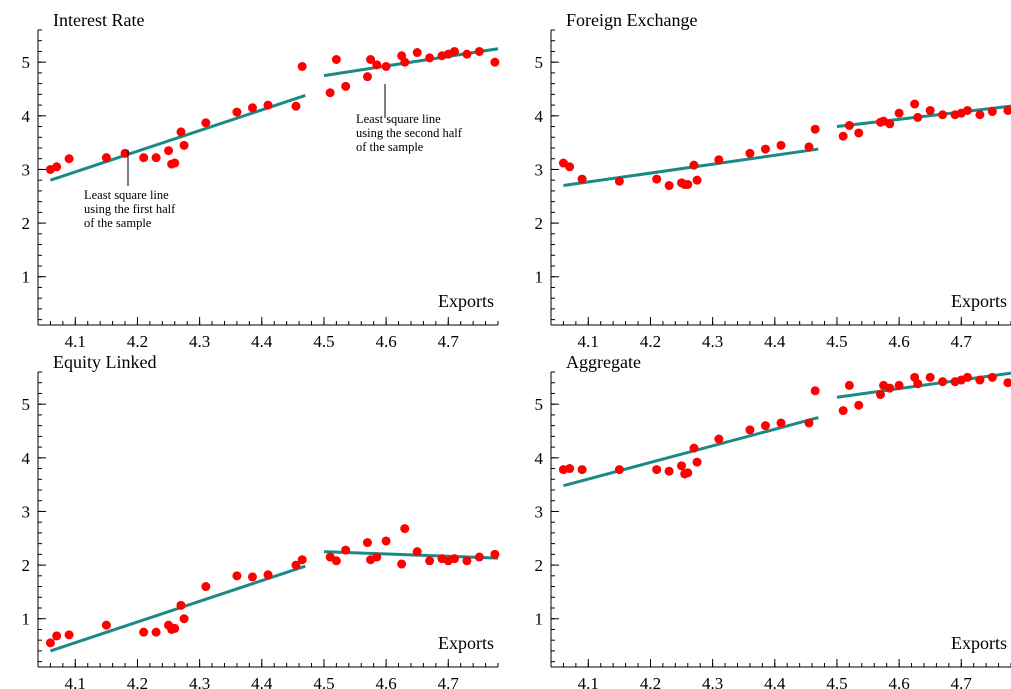  What do you see at coordinates (398, 119) in the screenshot?
I see `annotation-text: Least square line` at bounding box center [398, 119].